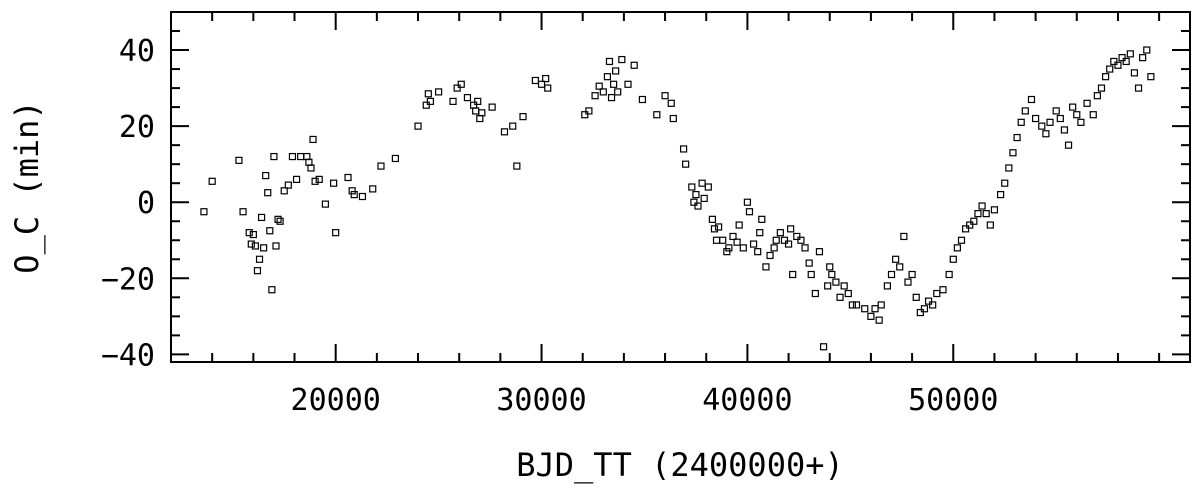  What do you see at coordinates (541, 400) in the screenshot?
I see `x-tick-label: 30000` at bounding box center [541, 400].